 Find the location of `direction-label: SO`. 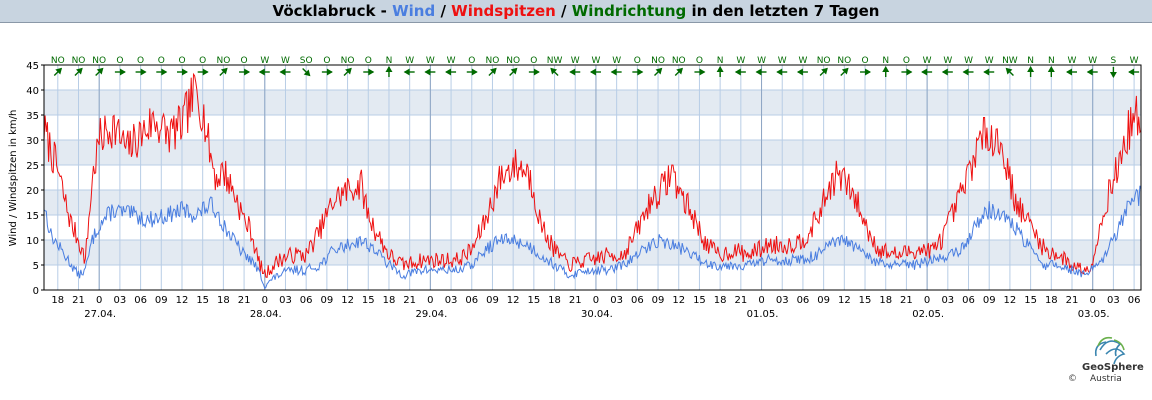

direction-label: SO is located at coordinates (306, 61).